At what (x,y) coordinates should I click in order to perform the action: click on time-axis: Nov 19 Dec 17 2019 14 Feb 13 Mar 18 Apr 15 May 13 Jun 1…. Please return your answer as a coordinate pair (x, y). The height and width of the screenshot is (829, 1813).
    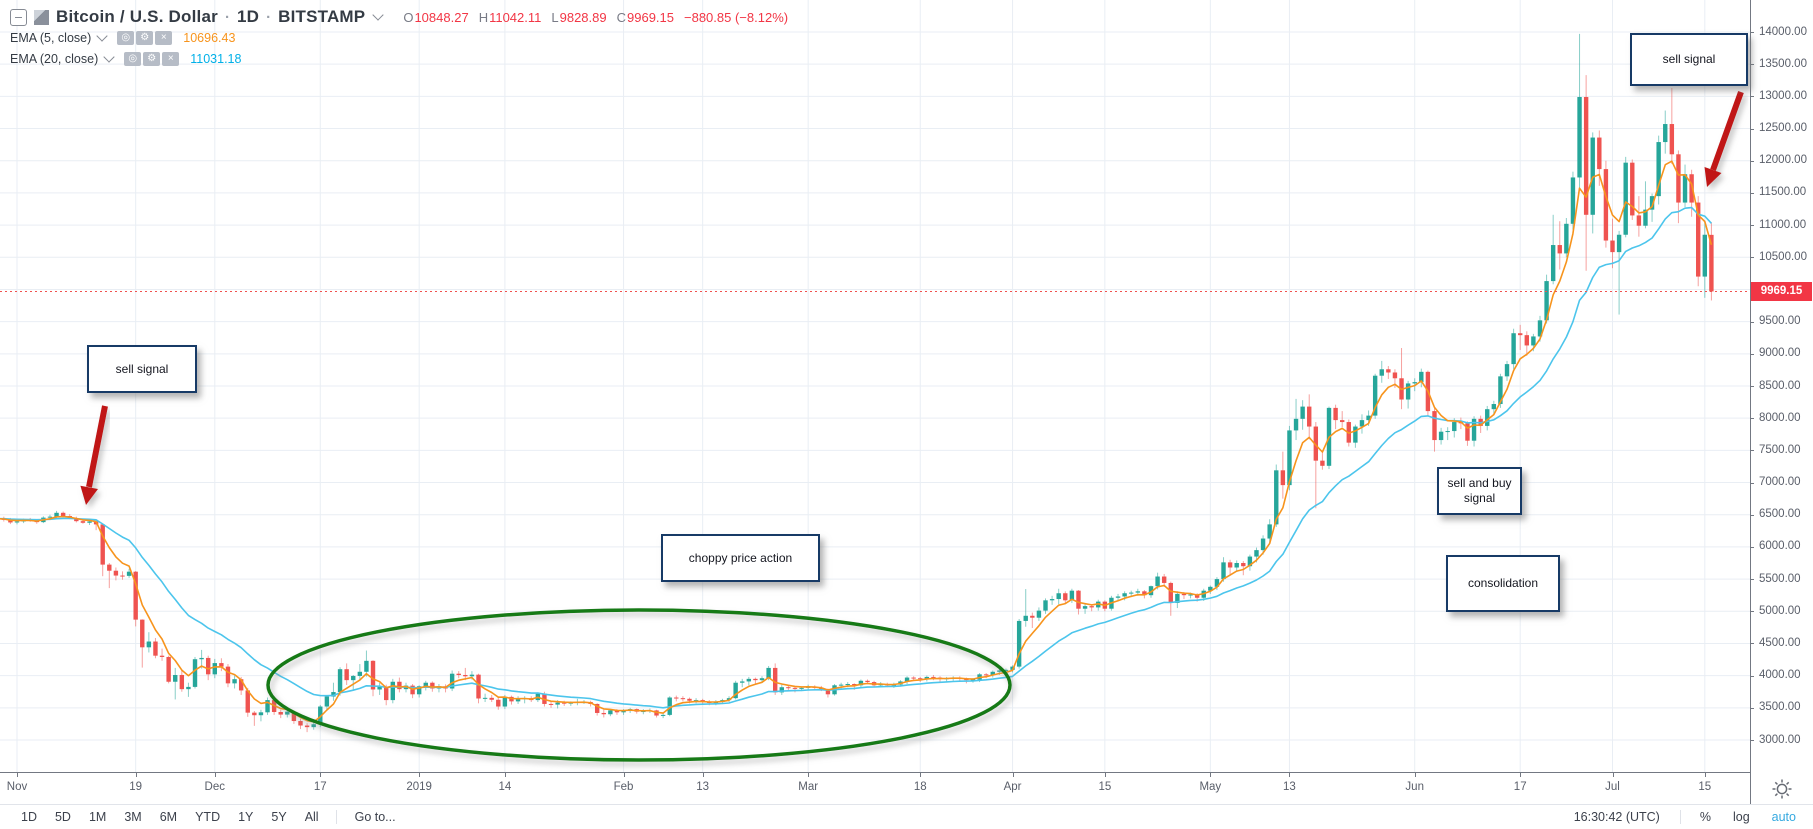
    Looking at the image, I should click on (875, 789).